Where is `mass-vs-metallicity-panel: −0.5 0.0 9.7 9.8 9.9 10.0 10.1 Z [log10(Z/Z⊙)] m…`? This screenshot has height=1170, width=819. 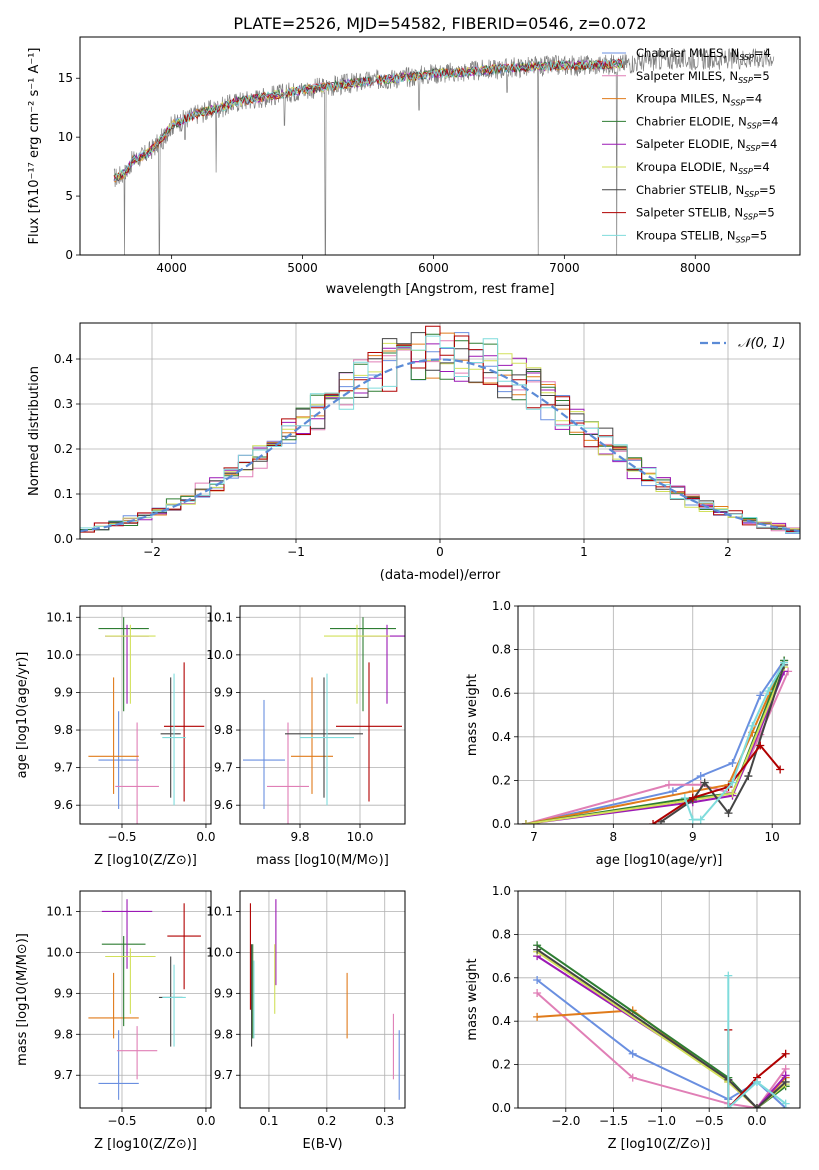
mass-vs-metallicity-panel: −0.5 0.0 9.7 9.8 9.9 10.0 10.1 Z [log10(Z/Z⊙)] m… is located at coordinates (115, 1021).